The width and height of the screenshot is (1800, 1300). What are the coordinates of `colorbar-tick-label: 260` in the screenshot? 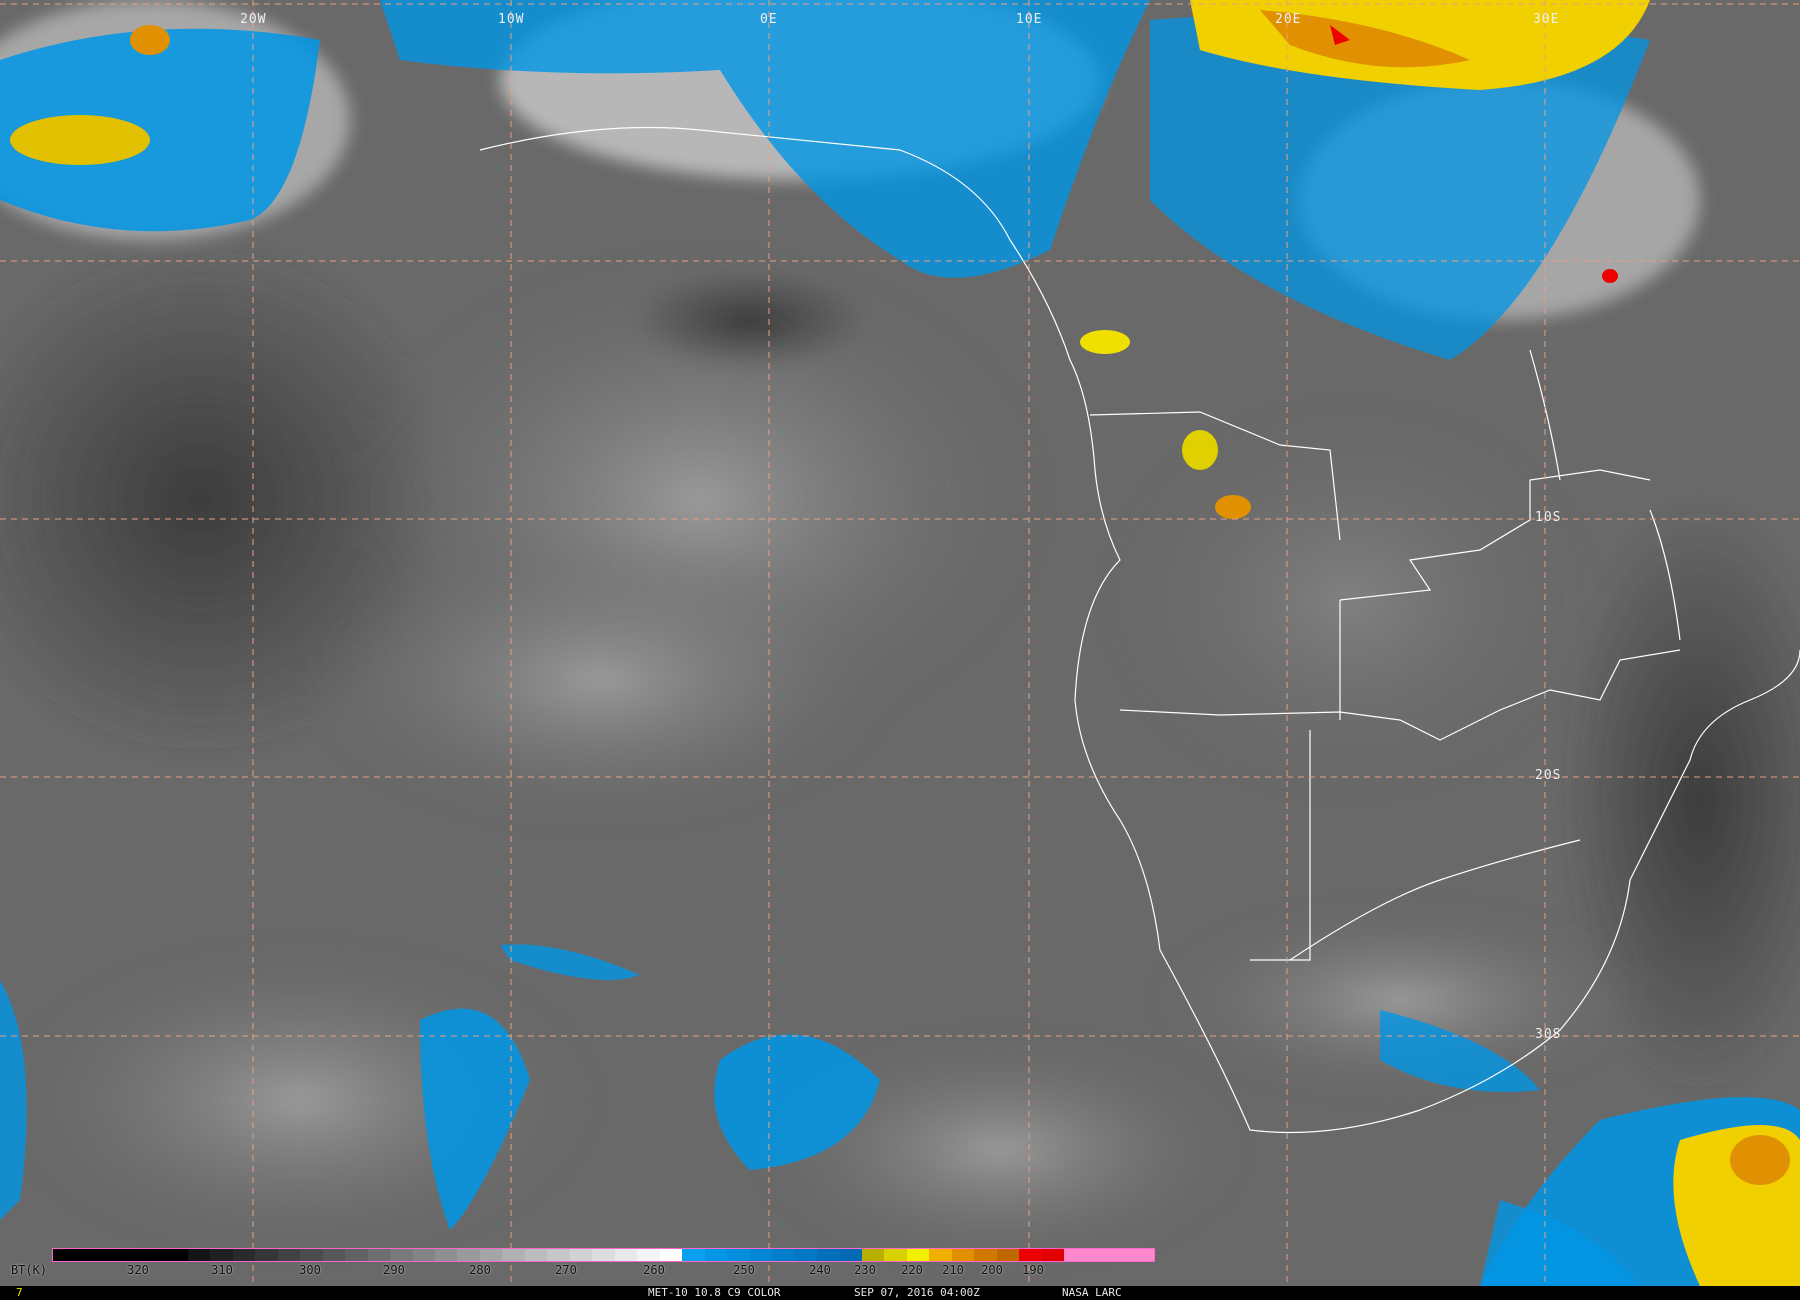 It's located at (654, 1270).